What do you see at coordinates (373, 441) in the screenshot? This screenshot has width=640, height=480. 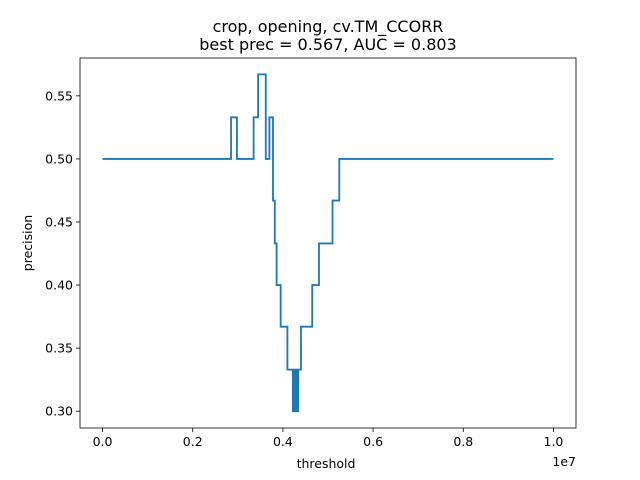 I see `x-tick-label: 0.6` at bounding box center [373, 441].